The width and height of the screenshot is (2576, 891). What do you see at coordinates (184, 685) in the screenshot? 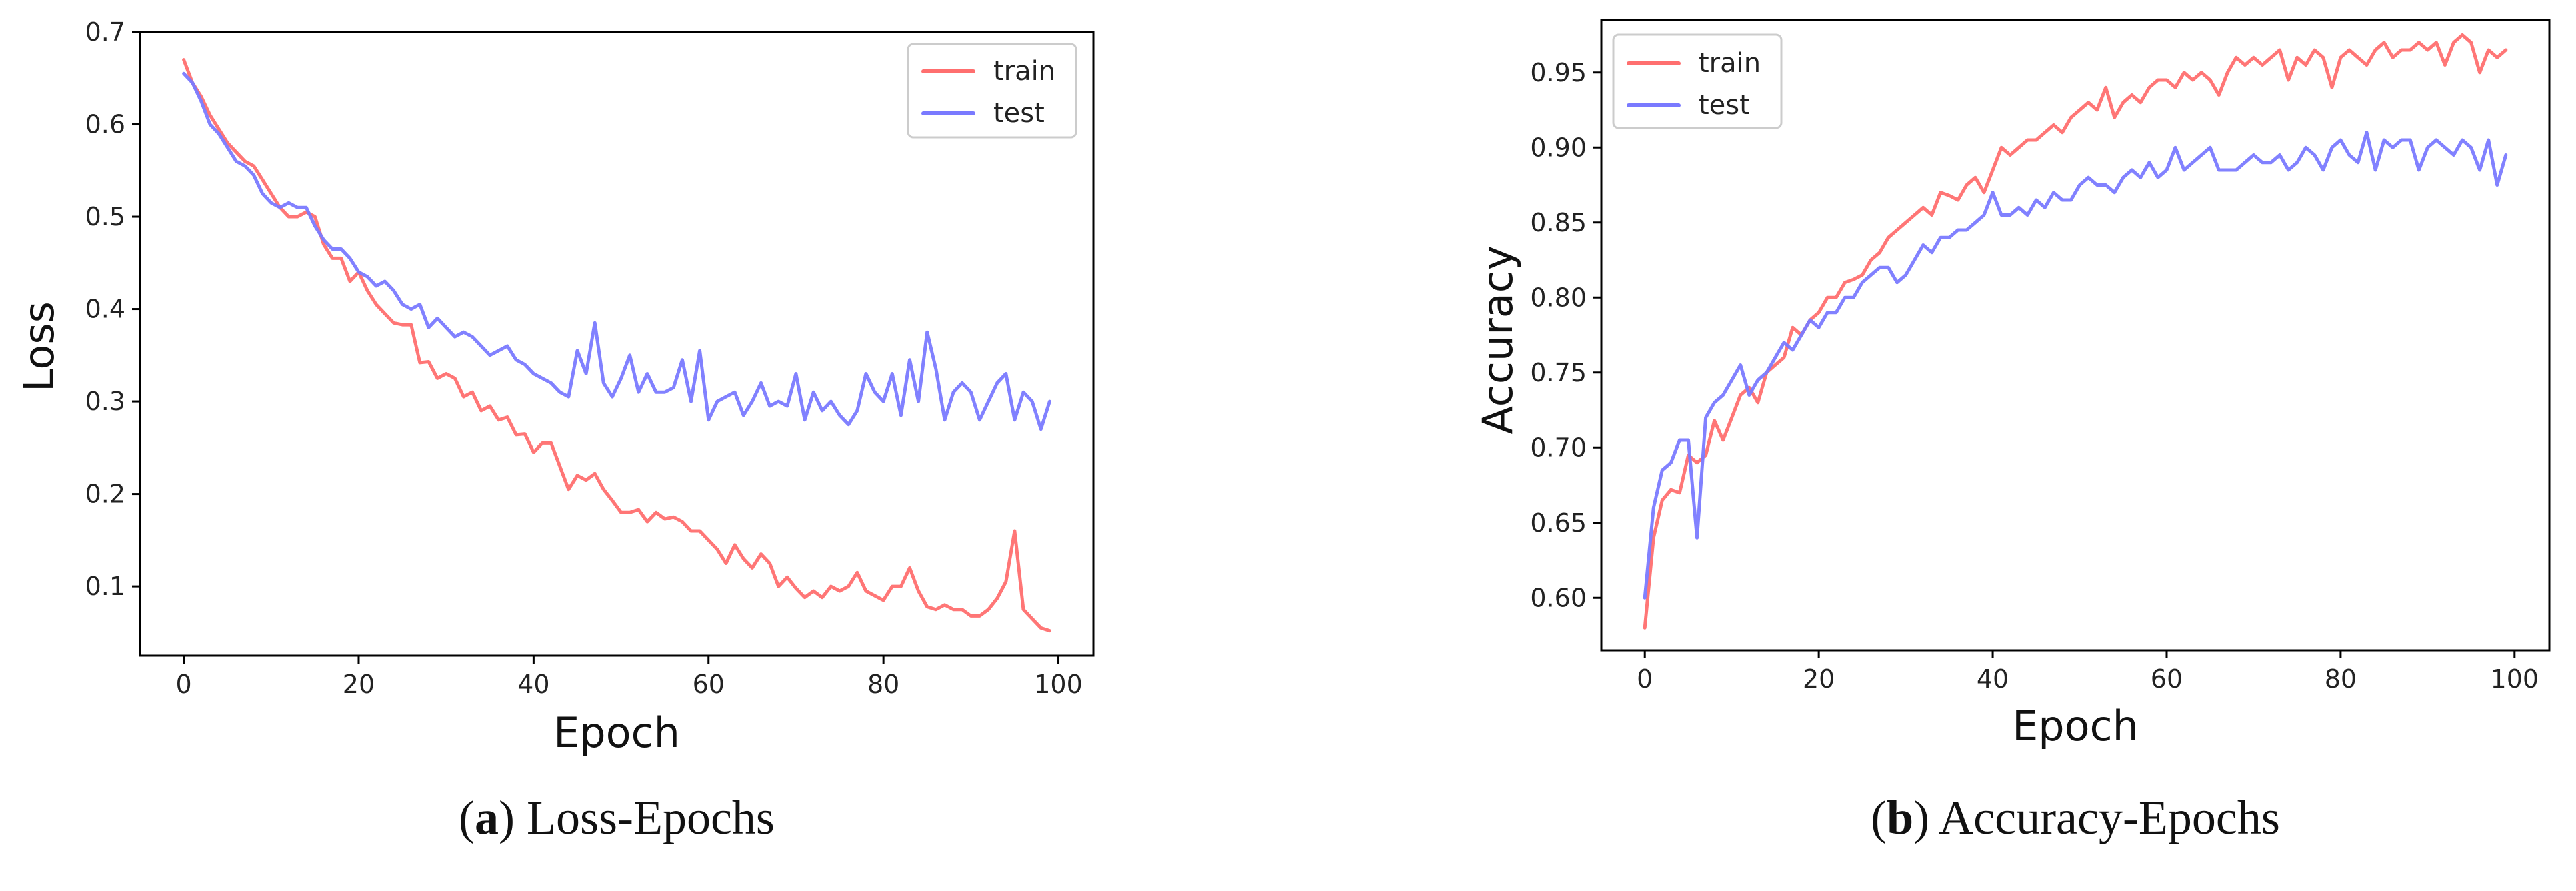
I see `loss-x-tick-label: 0` at bounding box center [184, 685].